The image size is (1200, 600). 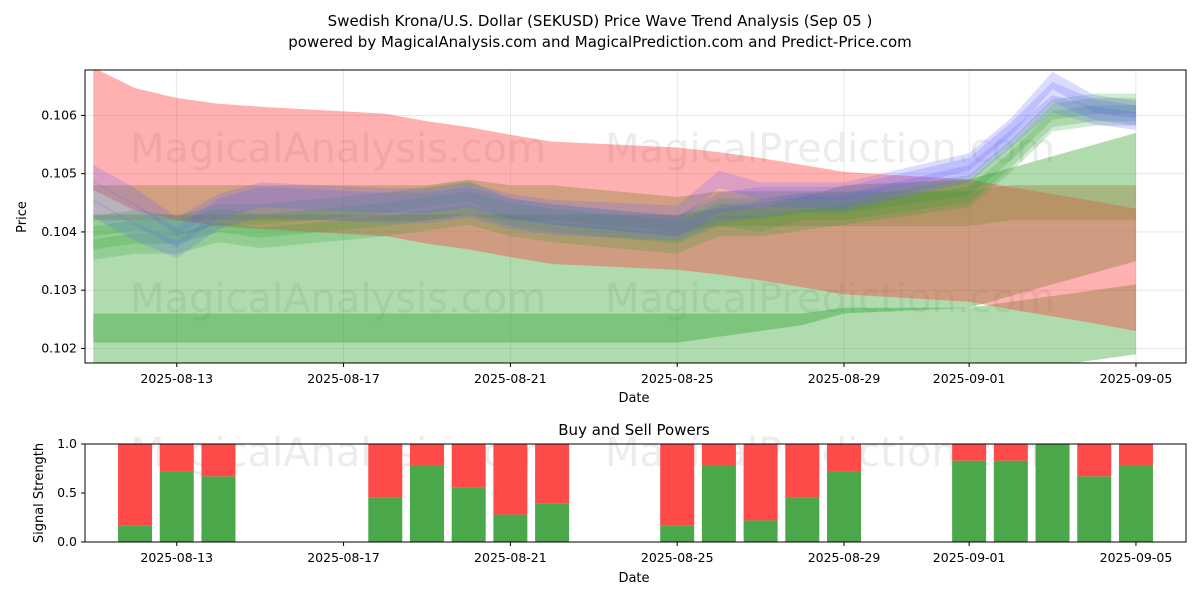 I want to click on price-x-tick-label: 2025-08-25, so click(x=677, y=378).